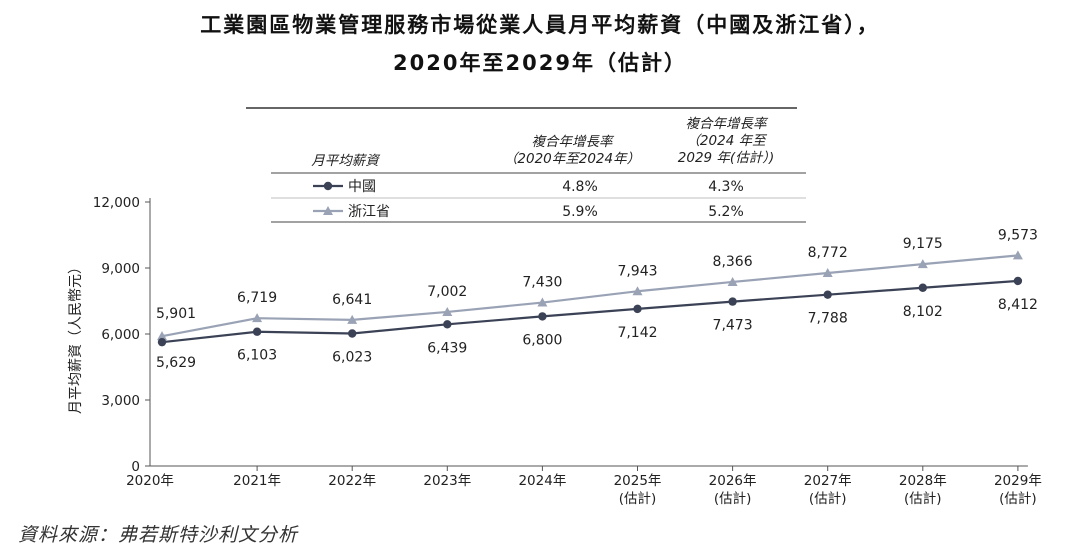 This screenshot has height=557, width=1080. Describe the element at coordinates (257, 298) in the screenshot. I see `data-label-zhejiang: 6,719` at that location.